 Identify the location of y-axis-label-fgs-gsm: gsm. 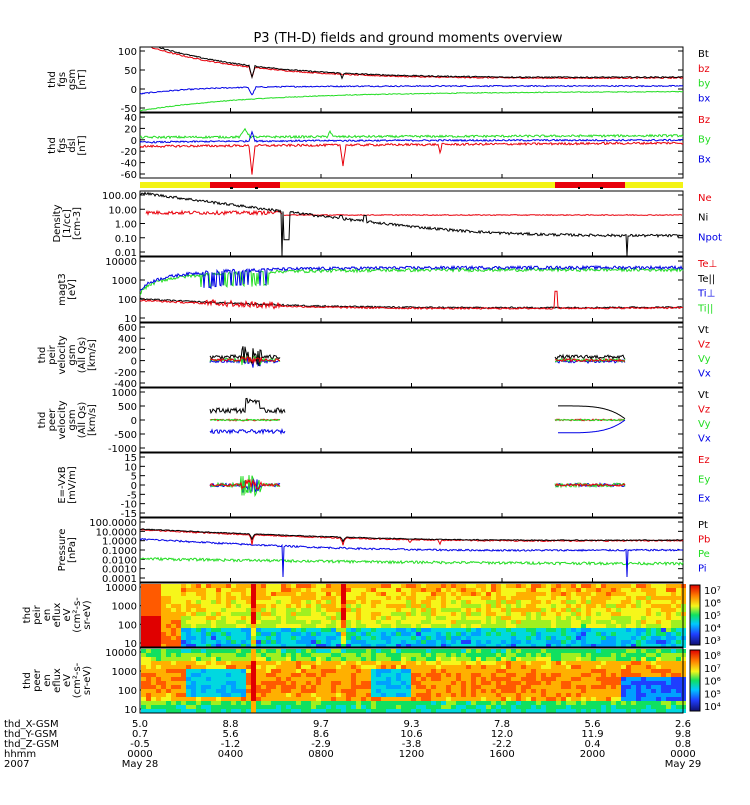
(72, 79).